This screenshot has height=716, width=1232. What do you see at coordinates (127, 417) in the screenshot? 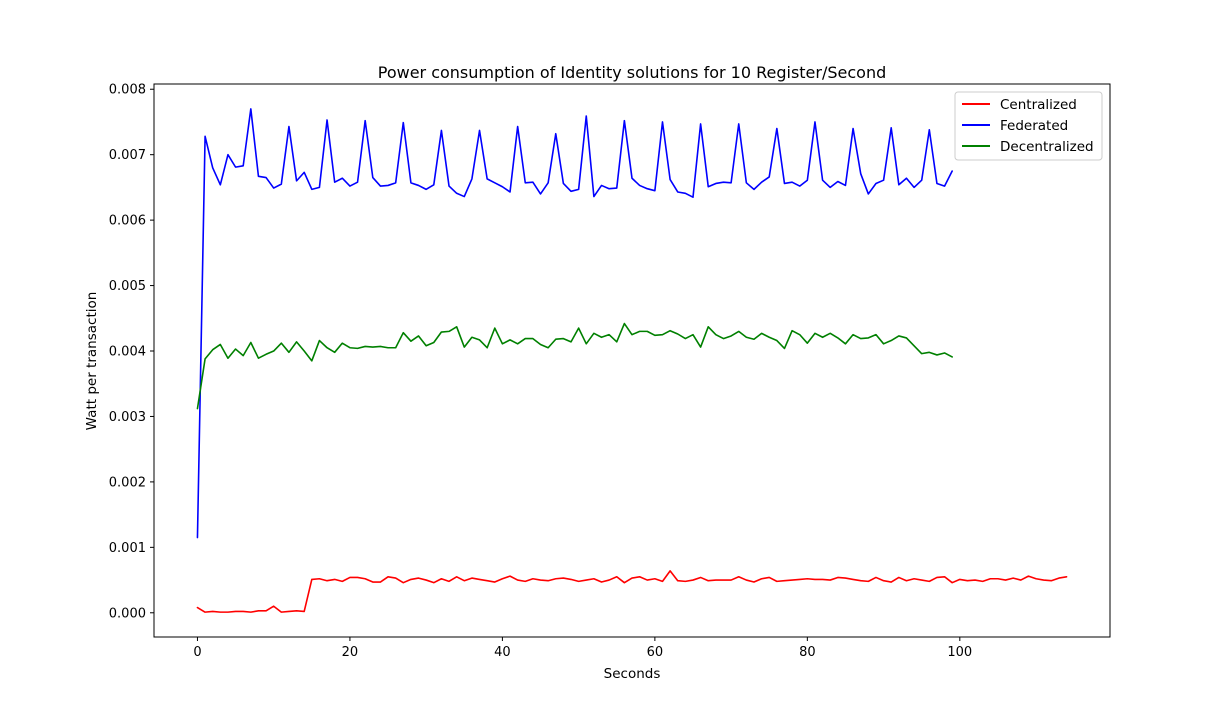
I see `y-tick-label: 0.003` at bounding box center [127, 417].